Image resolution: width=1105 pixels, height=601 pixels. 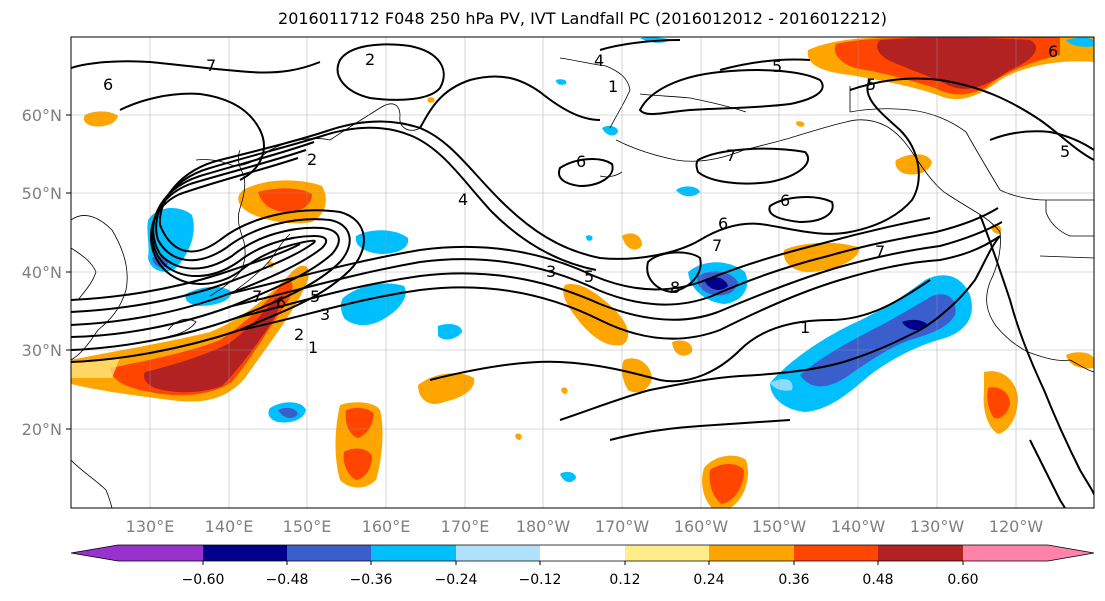 I want to click on contour-label: 8, so click(x=675, y=287).